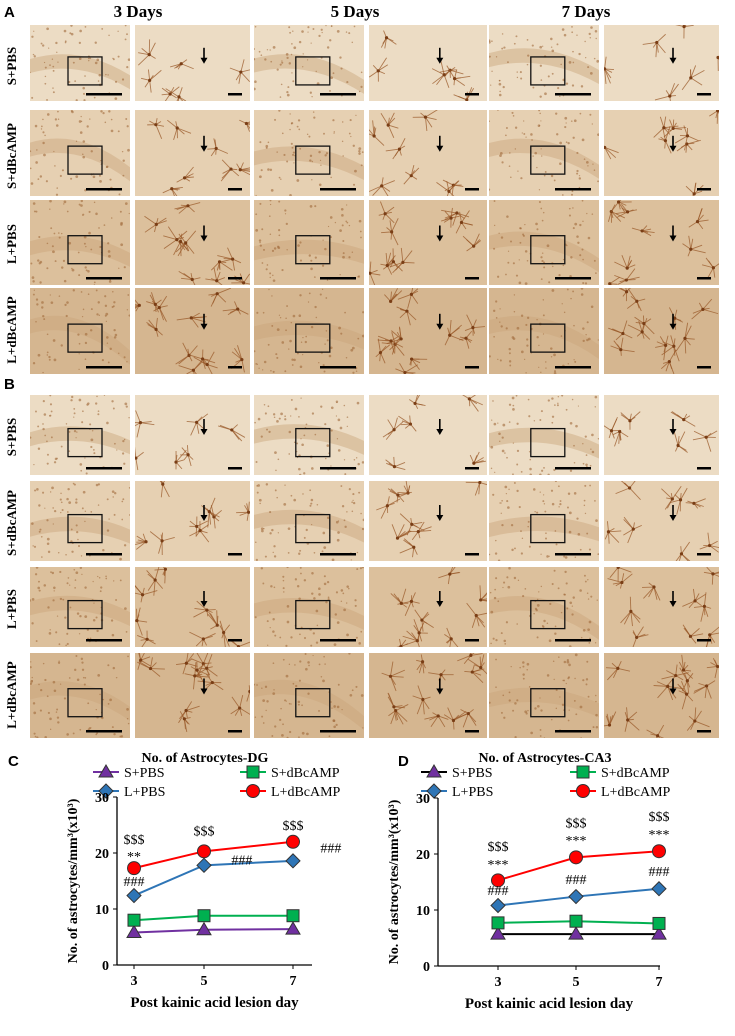 This screenshot has height=1036, width=735. I want to click on legend-item-l-pbs: L+PBS, so click(457, 792).